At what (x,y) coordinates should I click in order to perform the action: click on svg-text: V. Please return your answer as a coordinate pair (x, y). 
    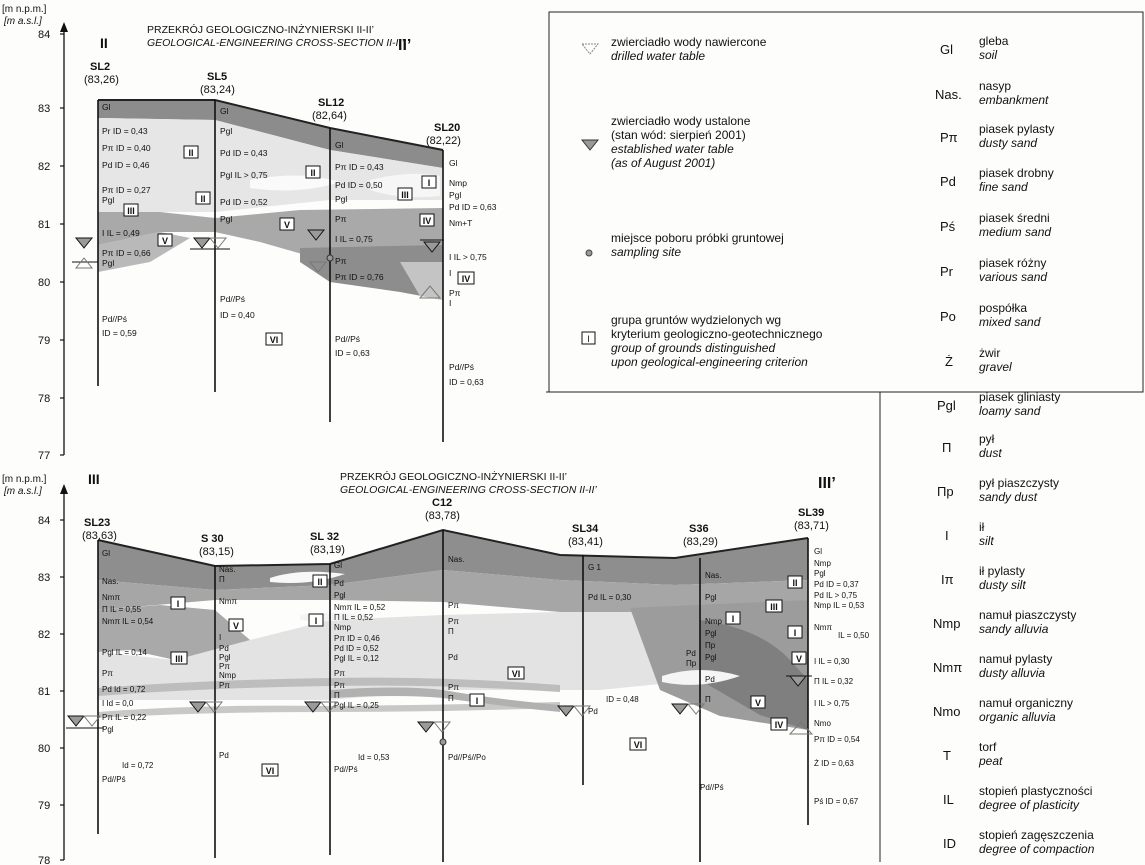
    Looking at the image, I should click on (758, 703).